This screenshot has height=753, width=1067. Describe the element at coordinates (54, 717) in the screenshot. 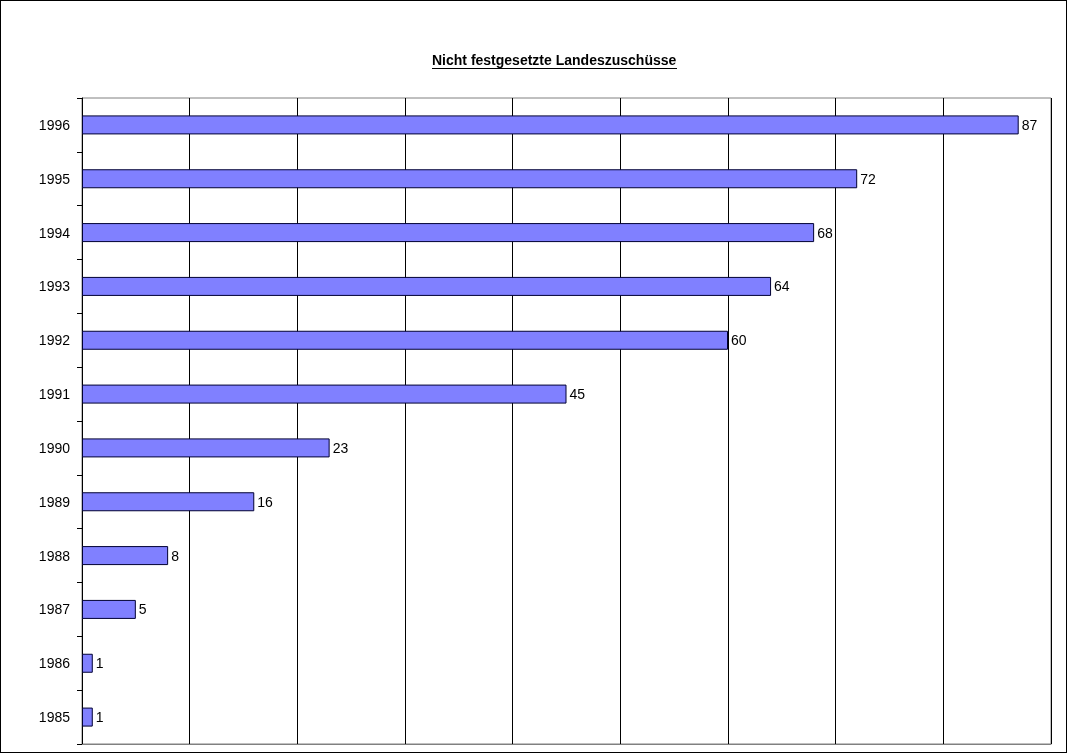

I see `y-tick-label: 1985` at that location.